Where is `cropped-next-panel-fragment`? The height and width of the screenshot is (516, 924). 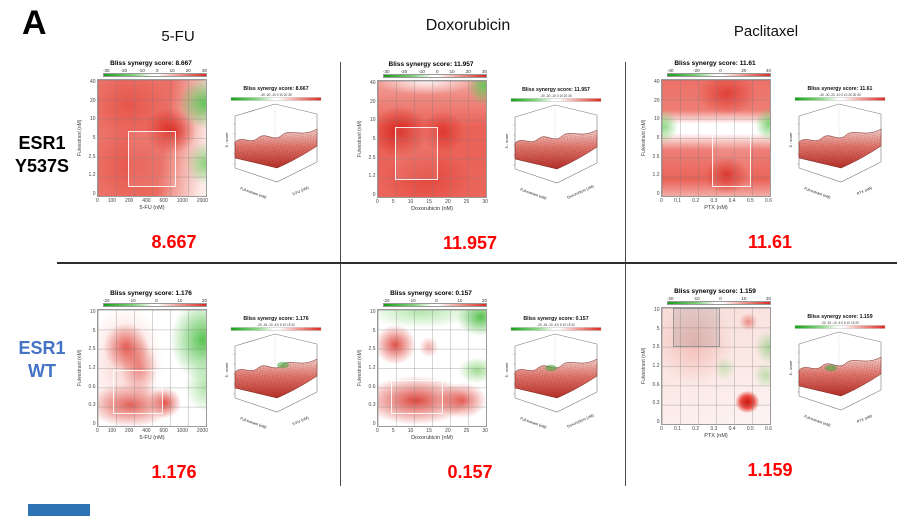 cropped-next-panel-fragment is located at coordinates (59, 510).